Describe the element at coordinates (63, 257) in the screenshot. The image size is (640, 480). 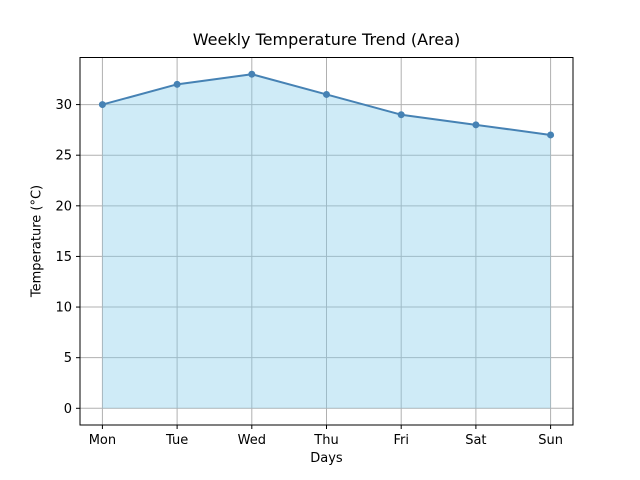
I see `y-tick-label: 15` at that location.